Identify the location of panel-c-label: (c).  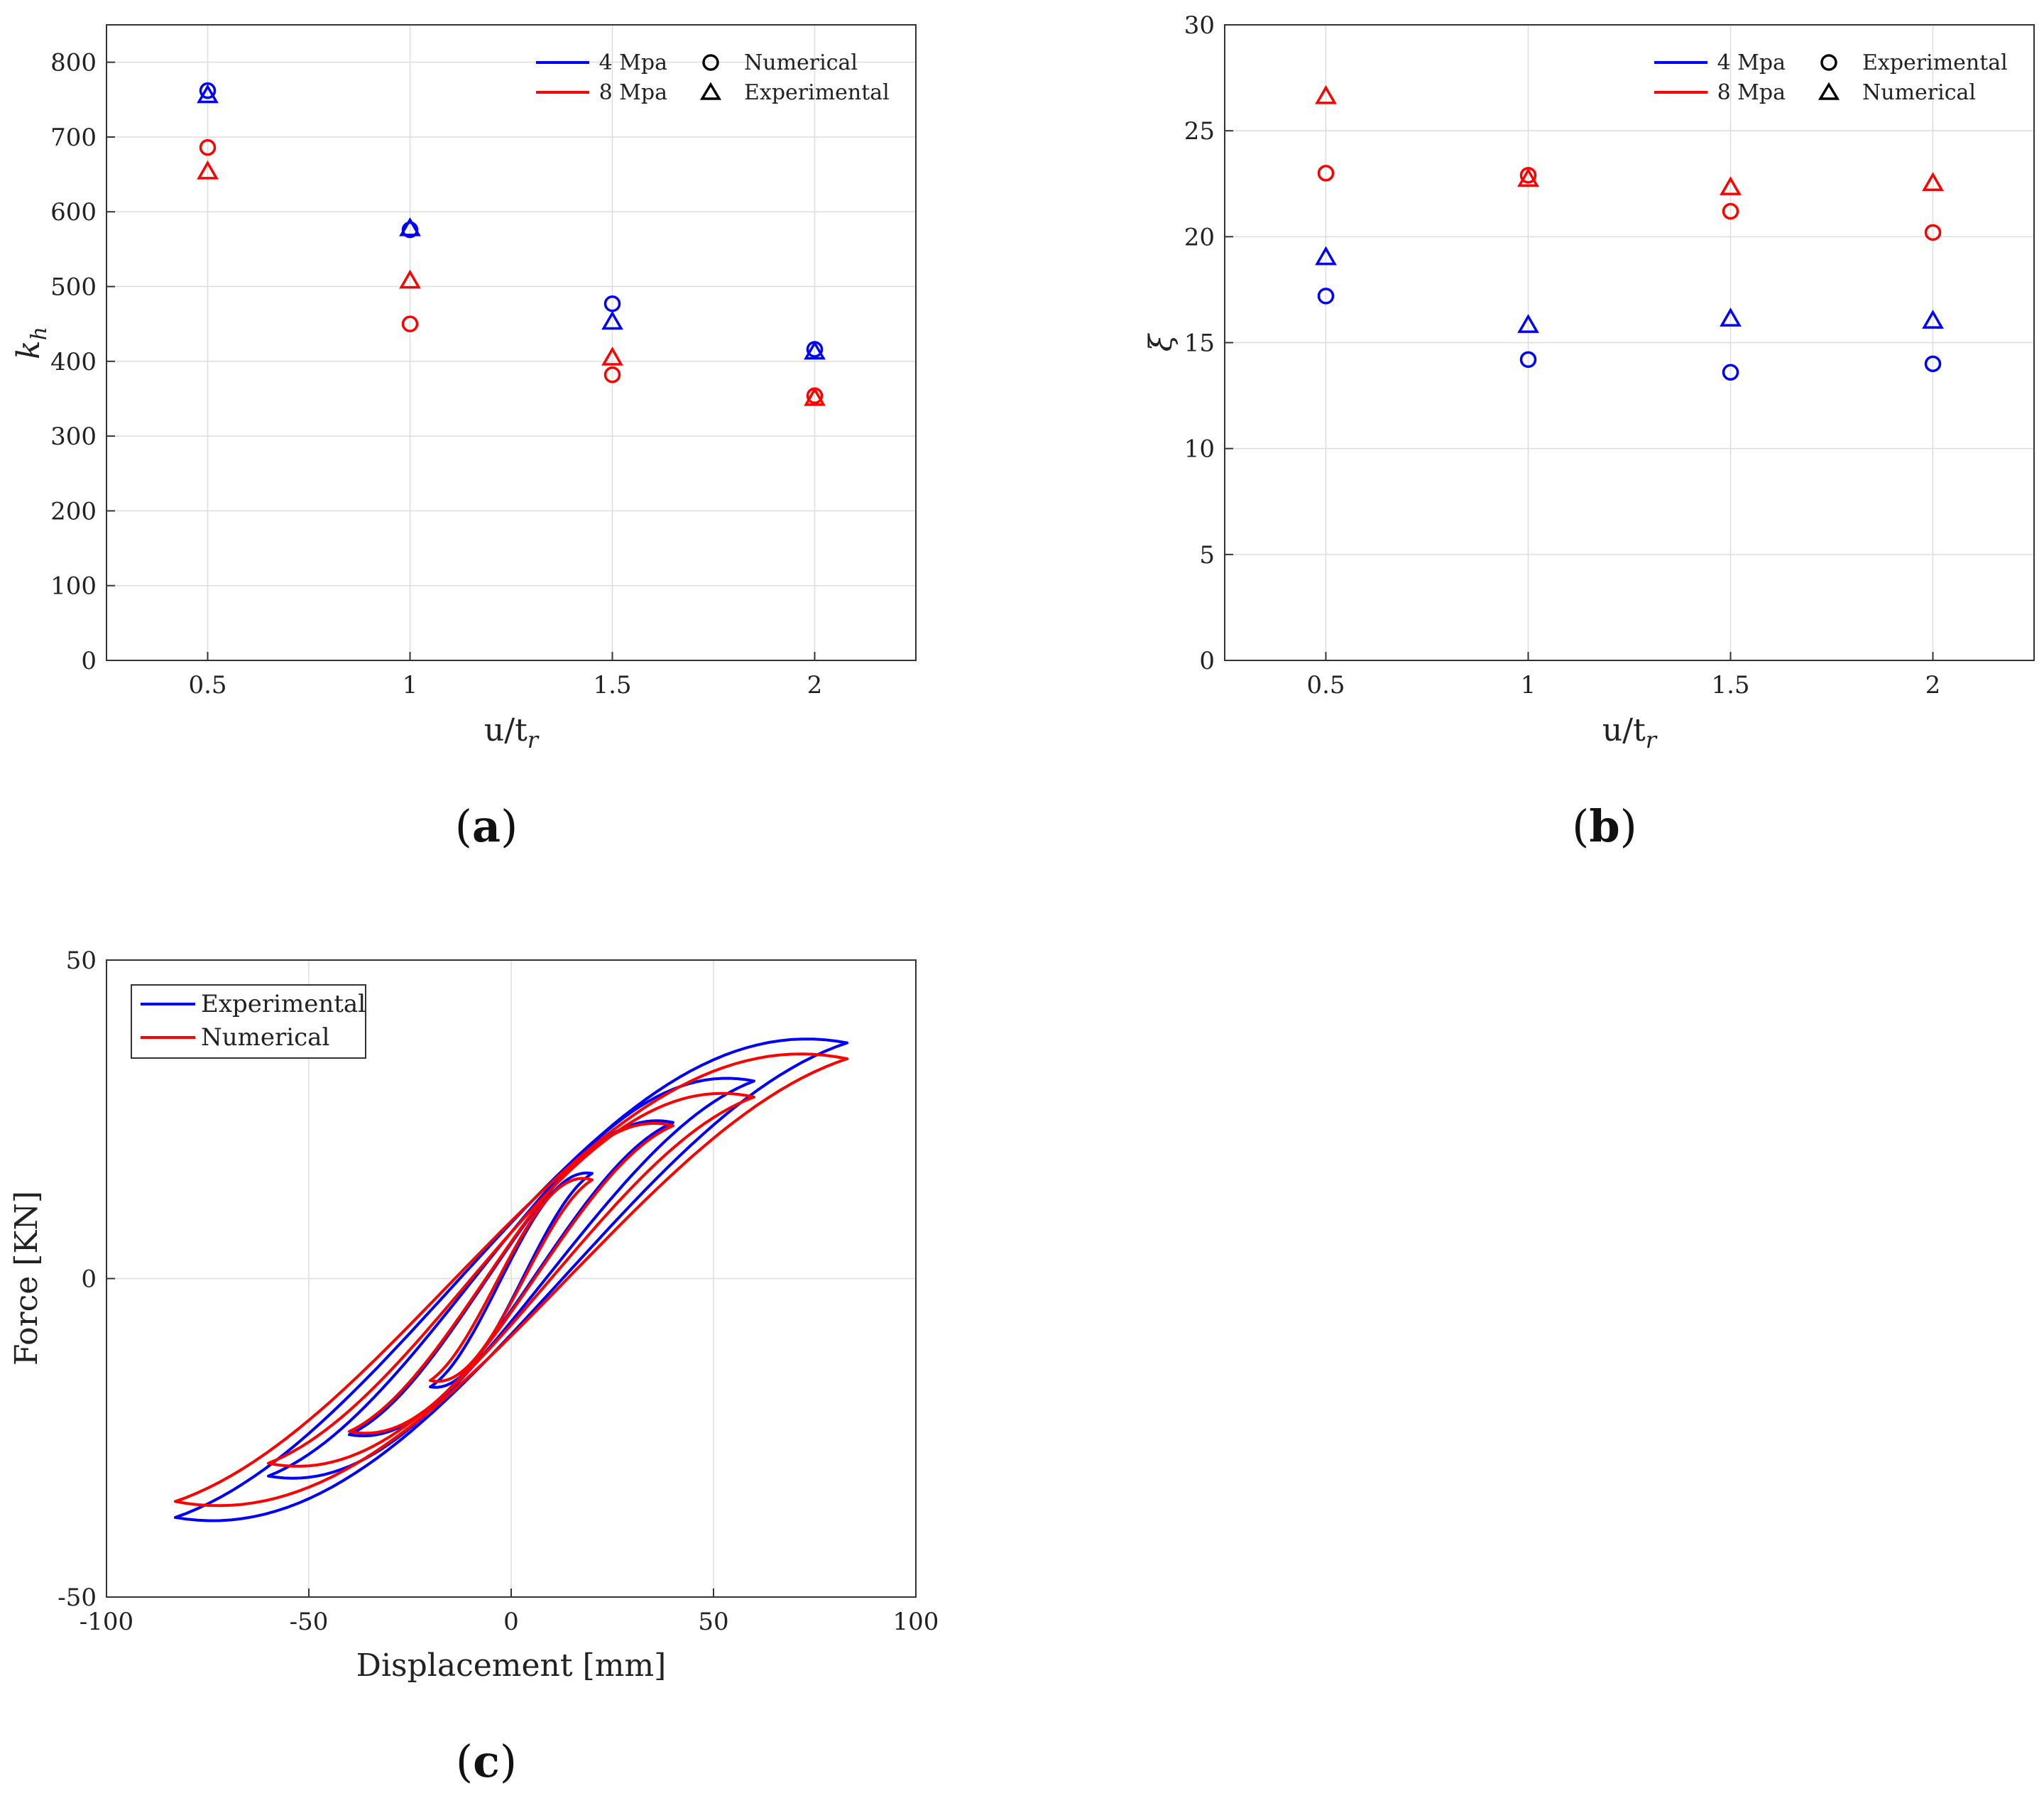
(486, 1761).